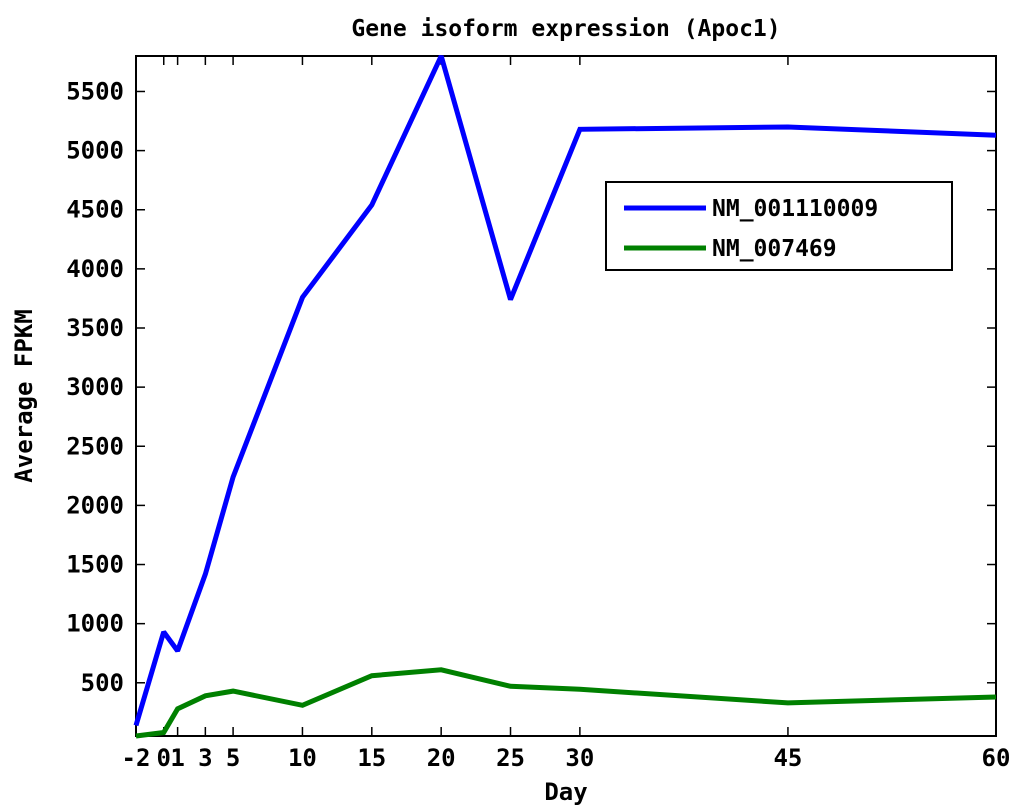 The image size is (1020, 812). Describe the element at coordinates (24, 395) in the screenshot. I see `y-axis-title: Average FPKM` at that location.